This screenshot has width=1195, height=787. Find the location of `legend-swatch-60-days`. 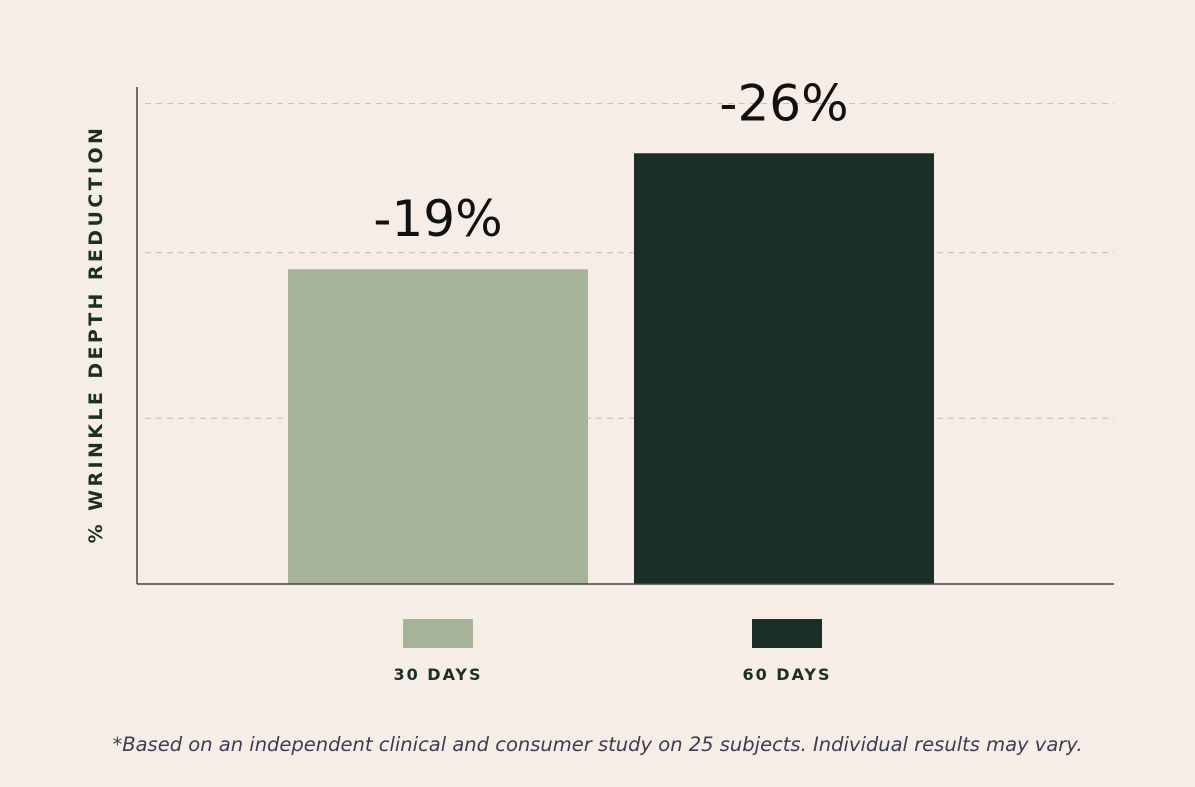

legend-swatch-60-days is located at coordinates (787, 633).